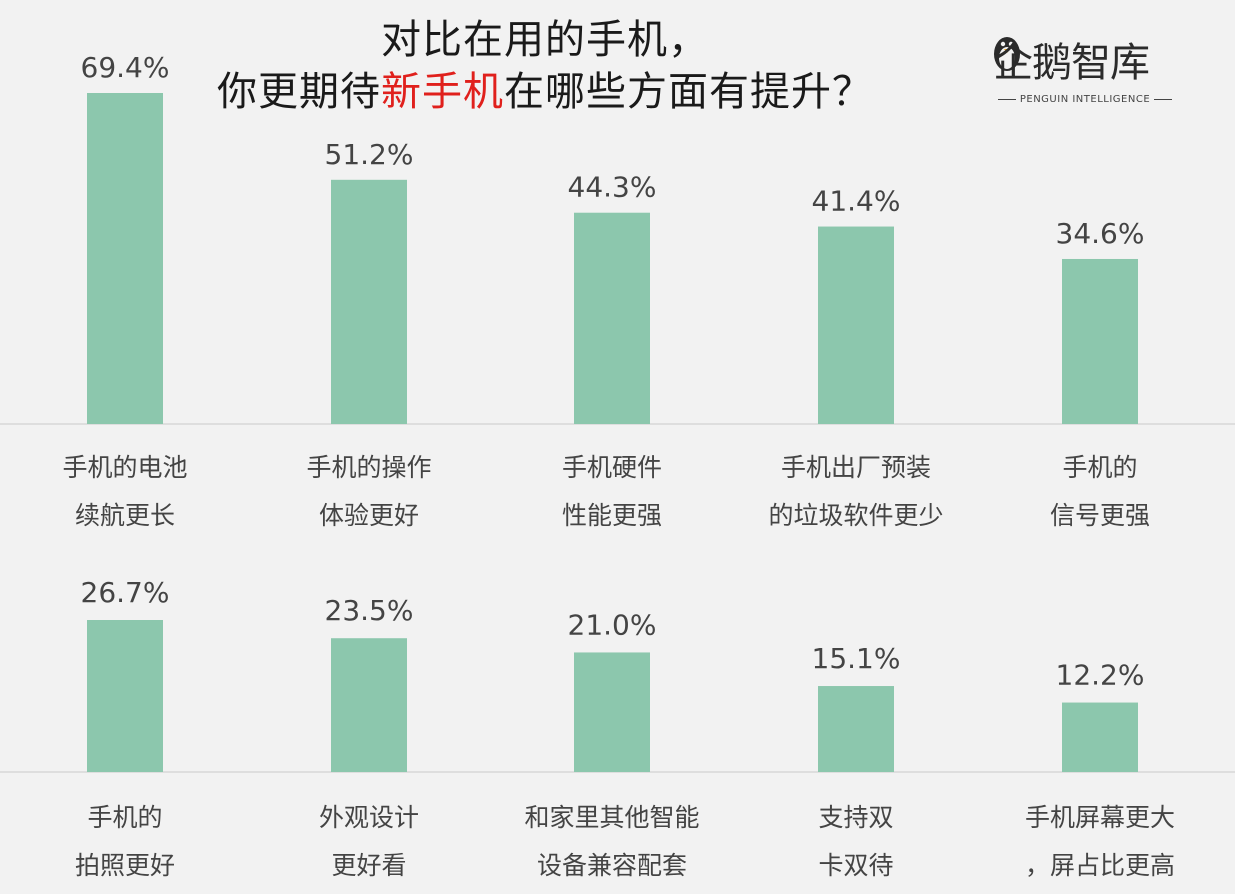  What do you see at coordinates (856, 492) in the screenshot?
I see `category-label: 手机出厂预装 的垃圾软件更少` at bounding box center [856, 492].